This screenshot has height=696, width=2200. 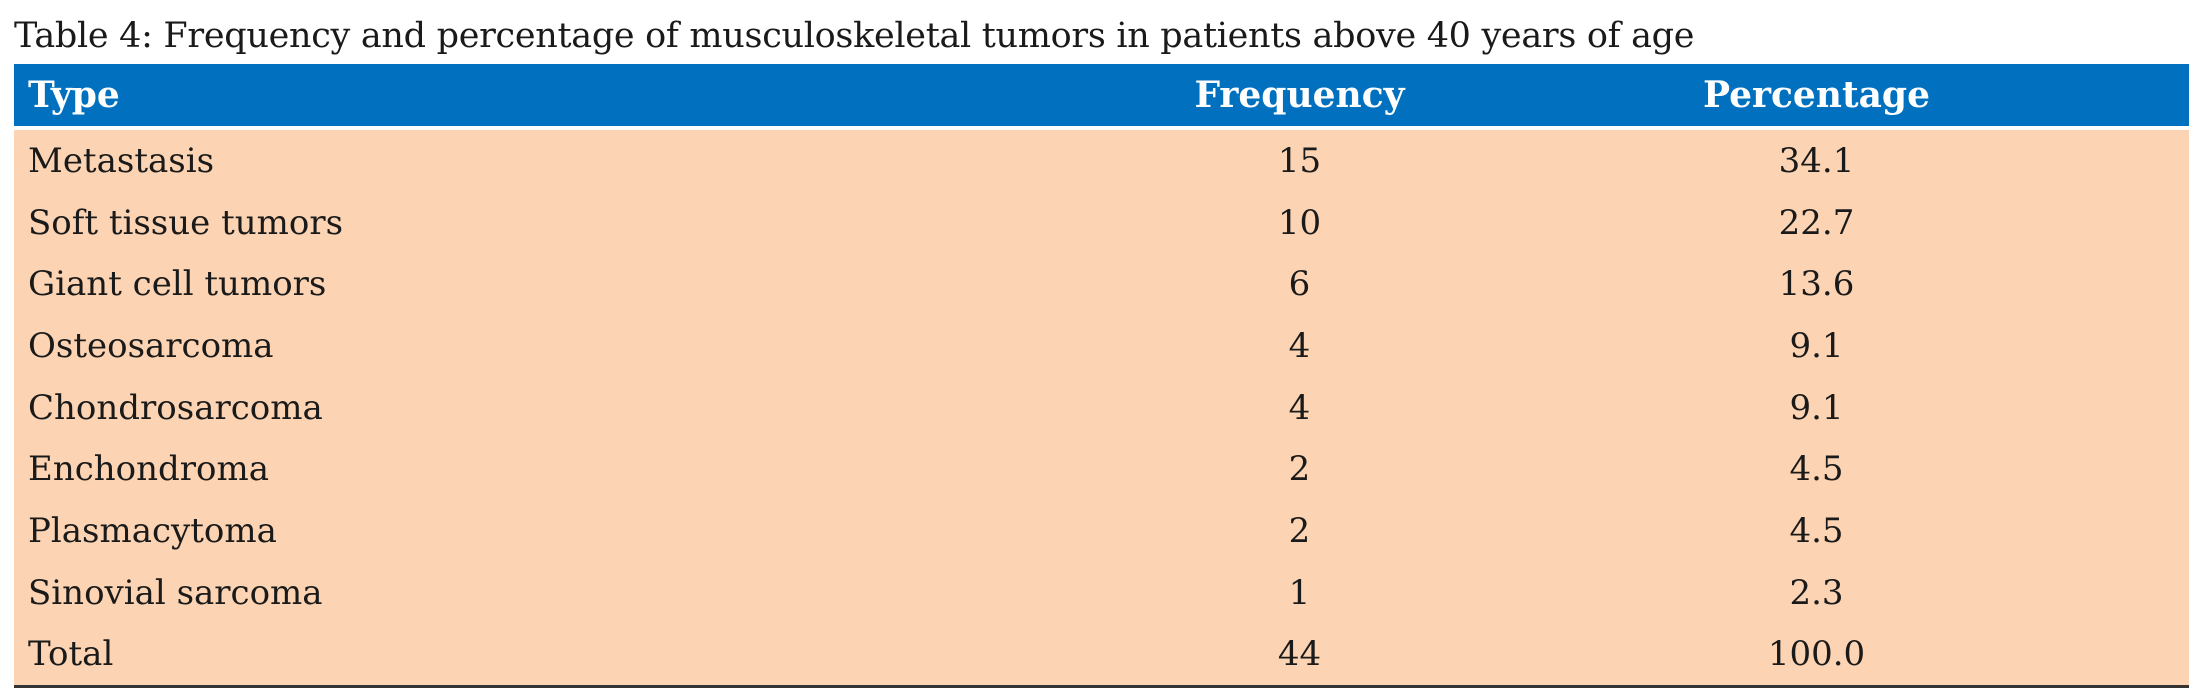 What do you see at coordinates (1101, 593) in the screenshot?
I see `table-row: Sinovial sarcoma 1 2.3` at bounding box center [1101, 593].